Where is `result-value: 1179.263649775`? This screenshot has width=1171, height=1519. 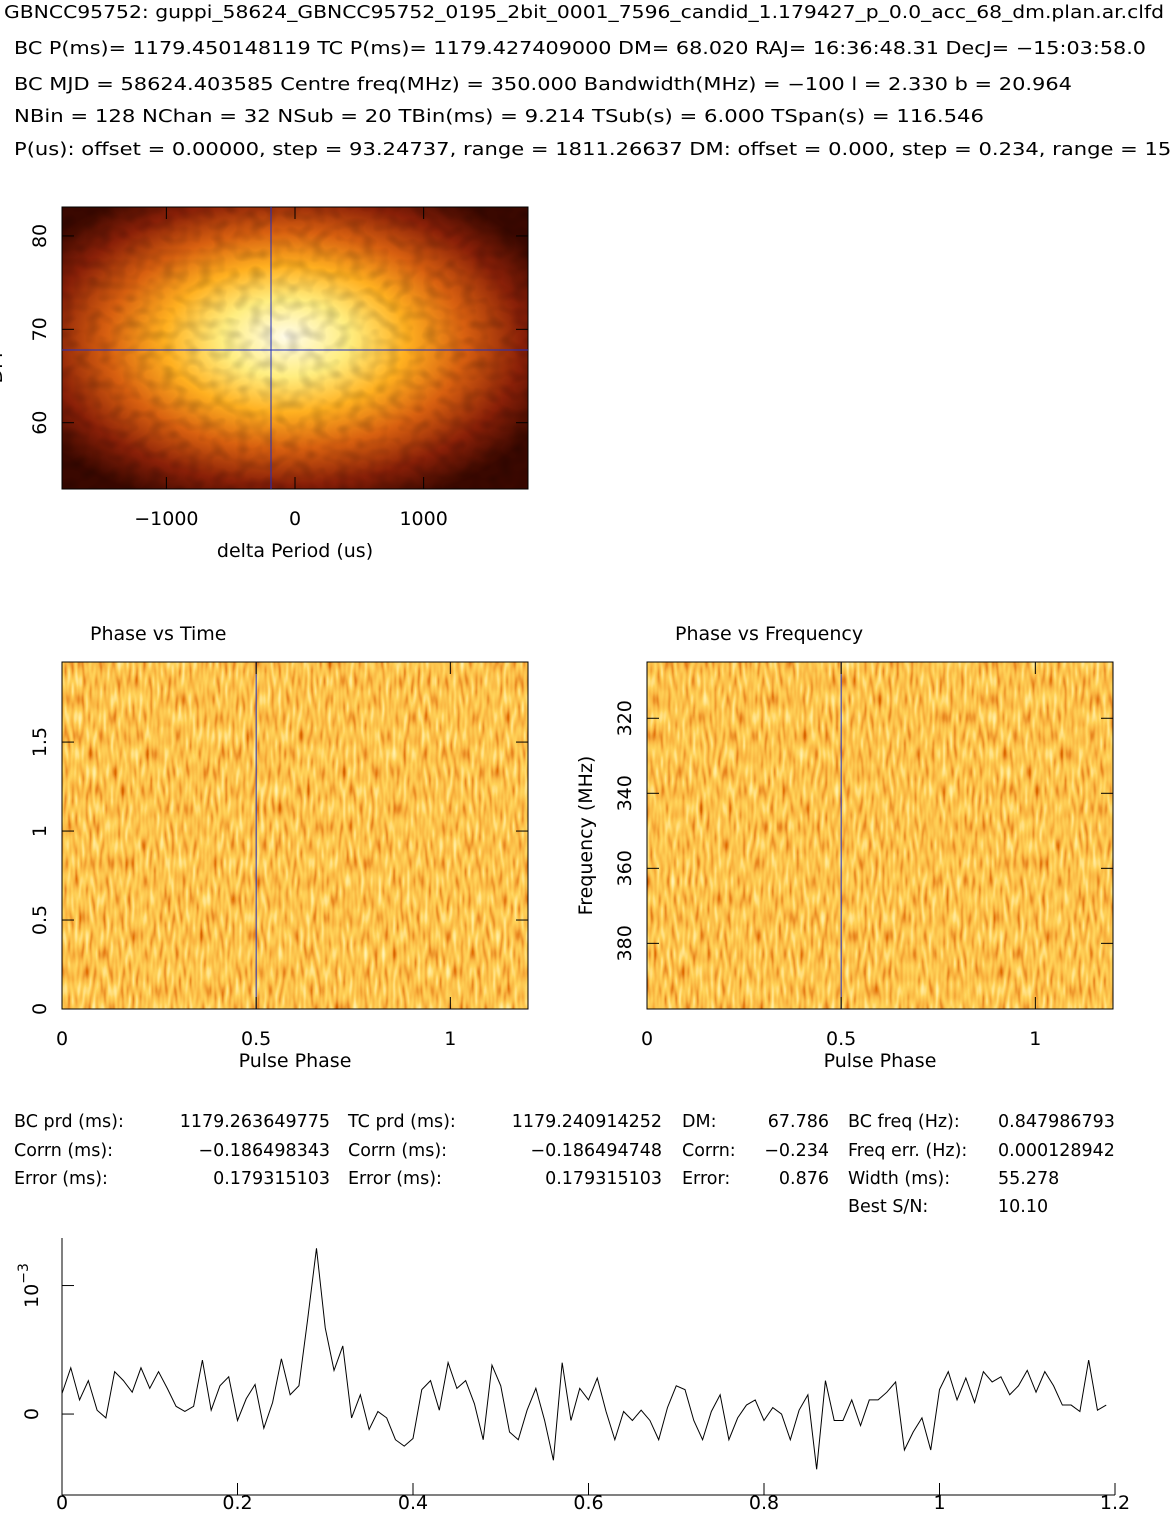
result-value: 1179.263649775 is located at coordinates (255, 1122).